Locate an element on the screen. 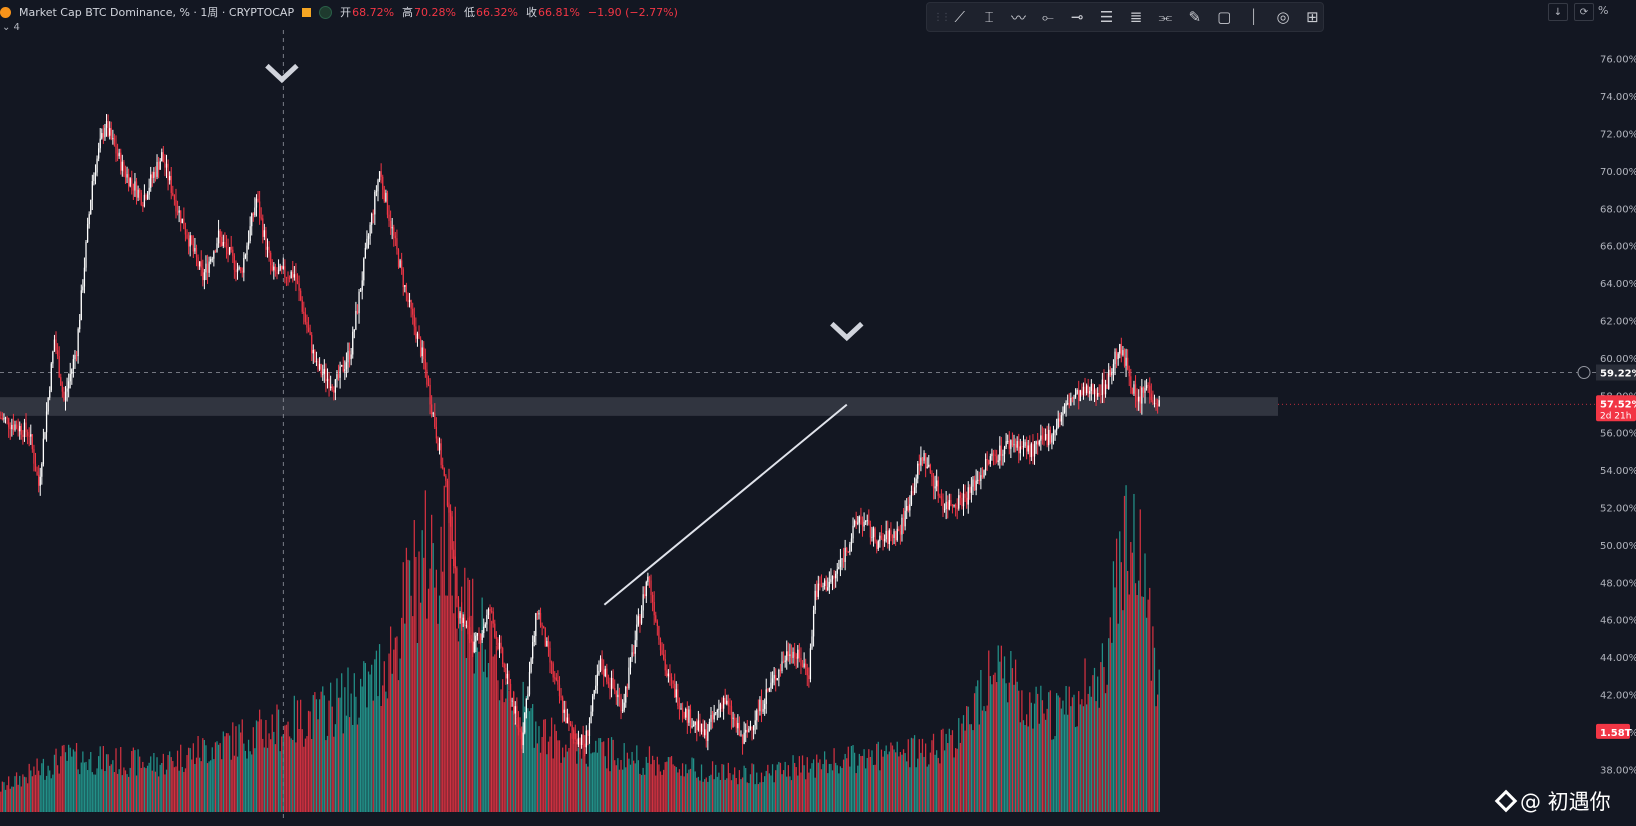 The width and height of the screenshot is (1636, 826). path-icon: 〰 is located at coordinates (1018, 17).